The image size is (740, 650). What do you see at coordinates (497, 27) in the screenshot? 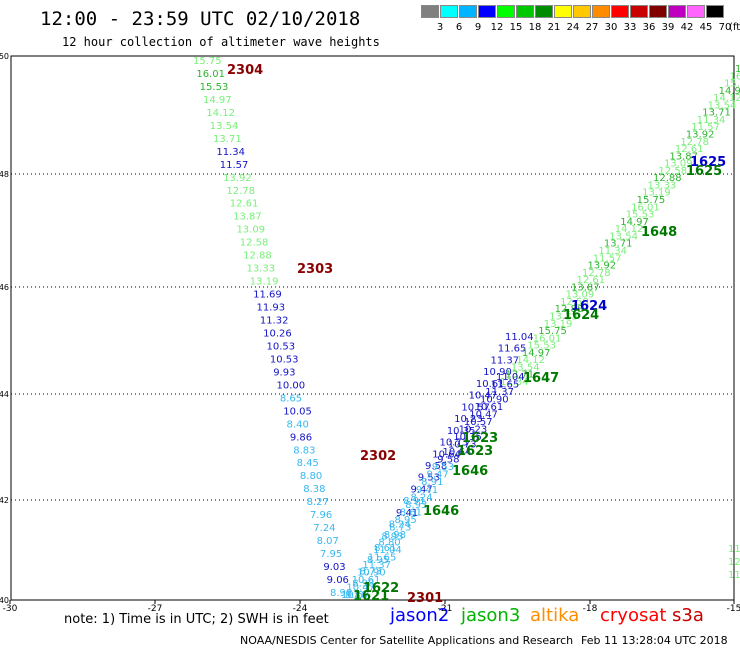
I see `legend-label: 12` at bounding box center [497, 27].